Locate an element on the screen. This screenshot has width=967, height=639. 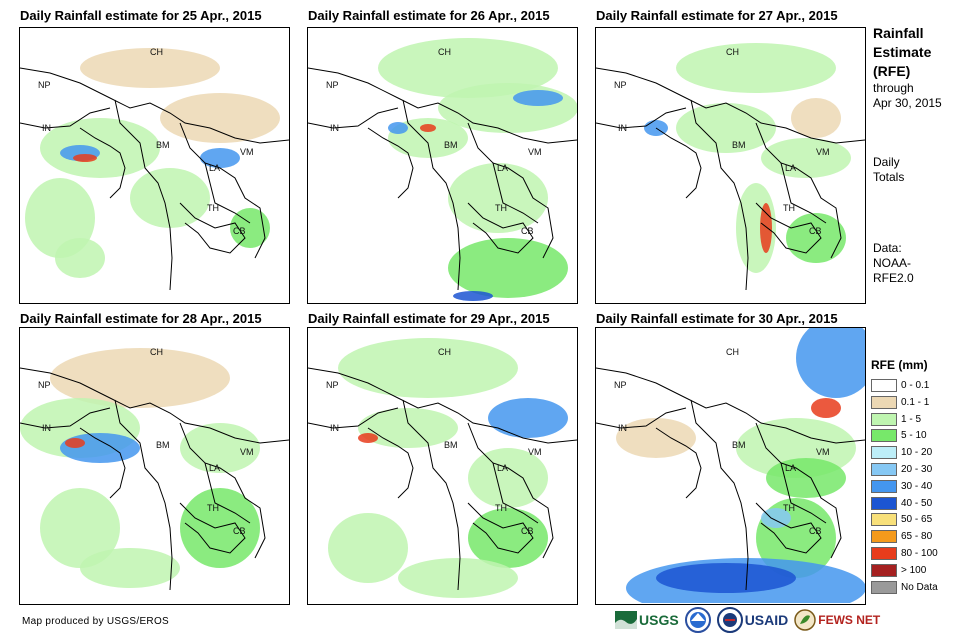
side-data-label: Data: is located at coordinates (887, 248).